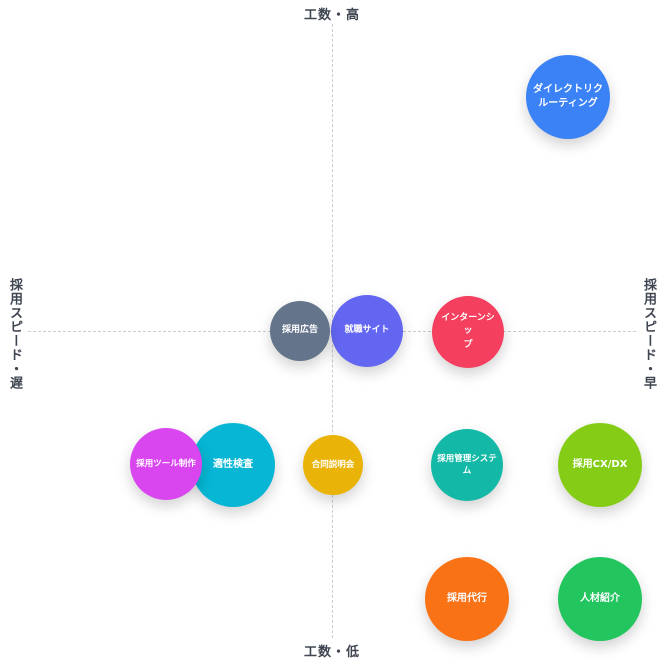  I want to click on bubble-staffing-agency: 人材紹介, so click(600, 599).